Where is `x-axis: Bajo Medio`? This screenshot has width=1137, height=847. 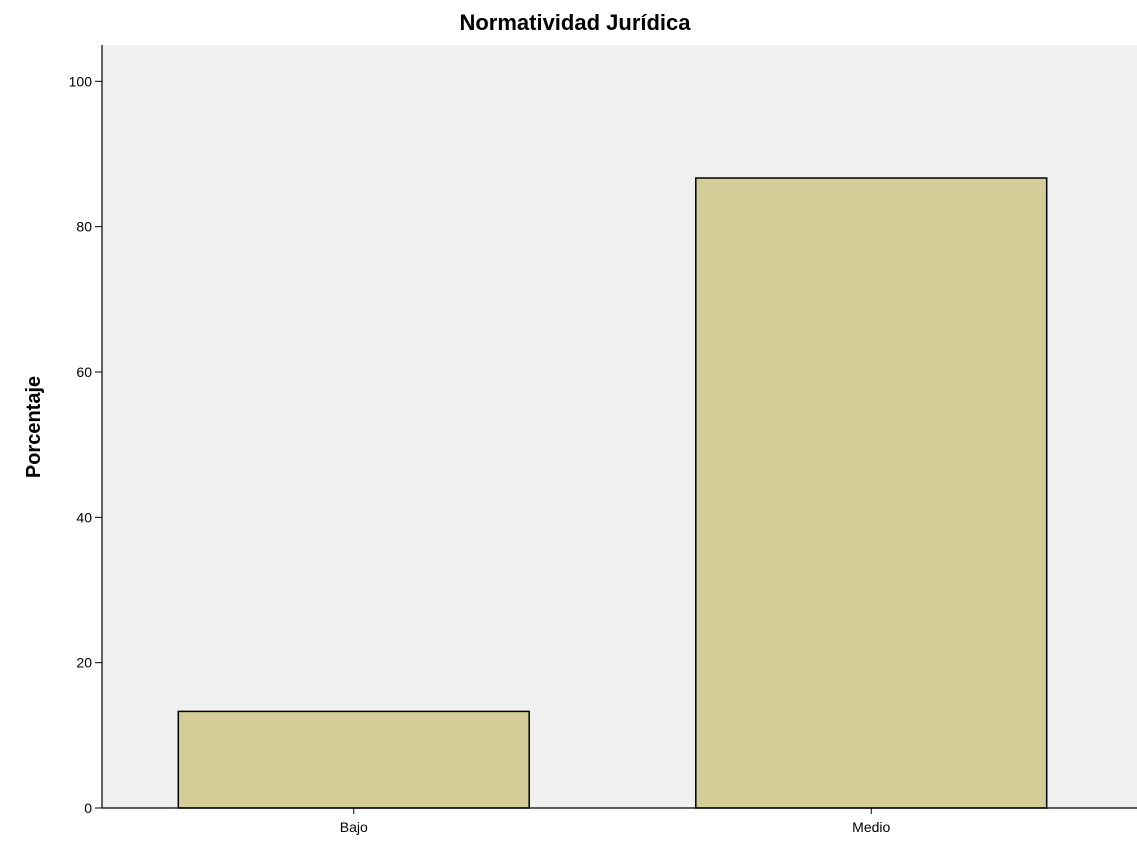 x-axis: Bajo Medio is located at coordinates (619, 821).